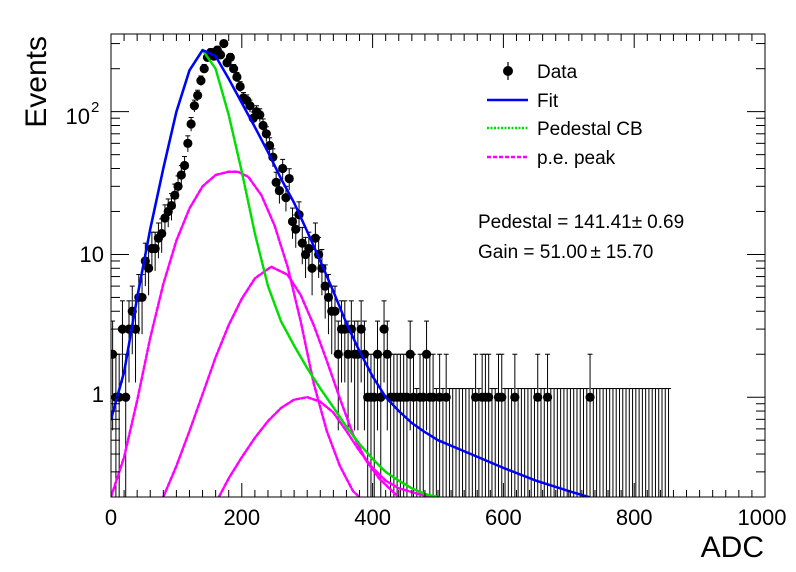  Describe the element at coordinates (581, 222) in the screenshot. I see `annotation-pedestal: Pedestal = 141.41± 0.69` at that location.